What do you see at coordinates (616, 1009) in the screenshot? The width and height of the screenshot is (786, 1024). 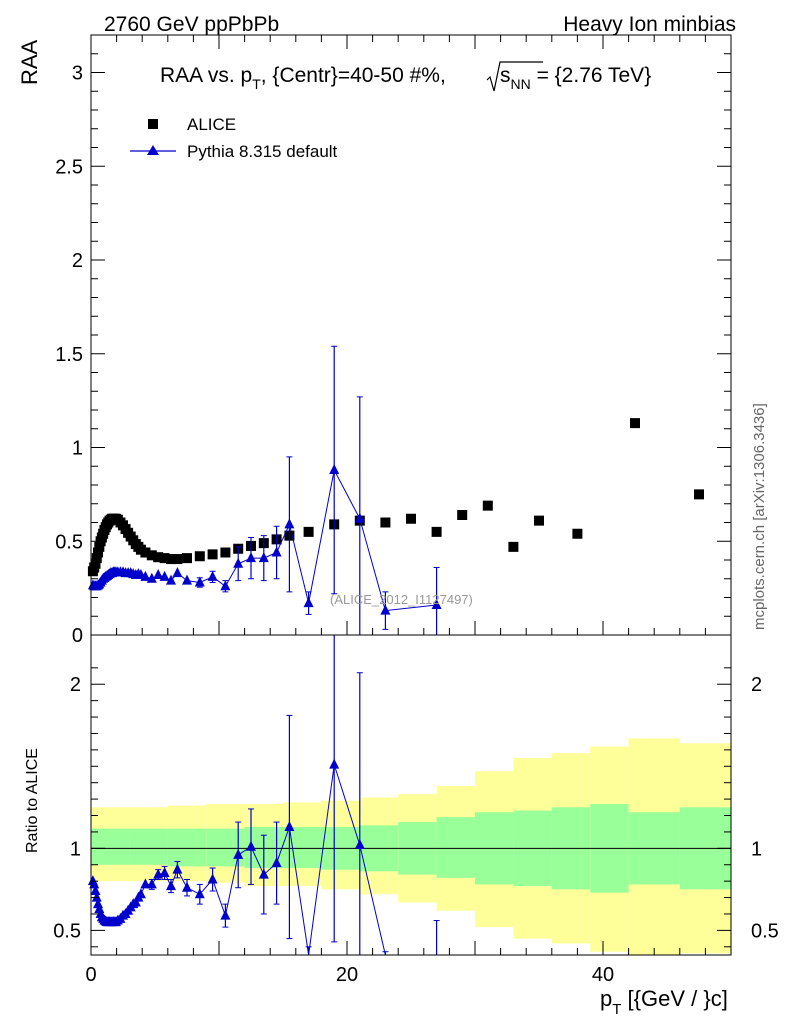 I see `x-label-sub: T` at bounding box center [616, 1009].